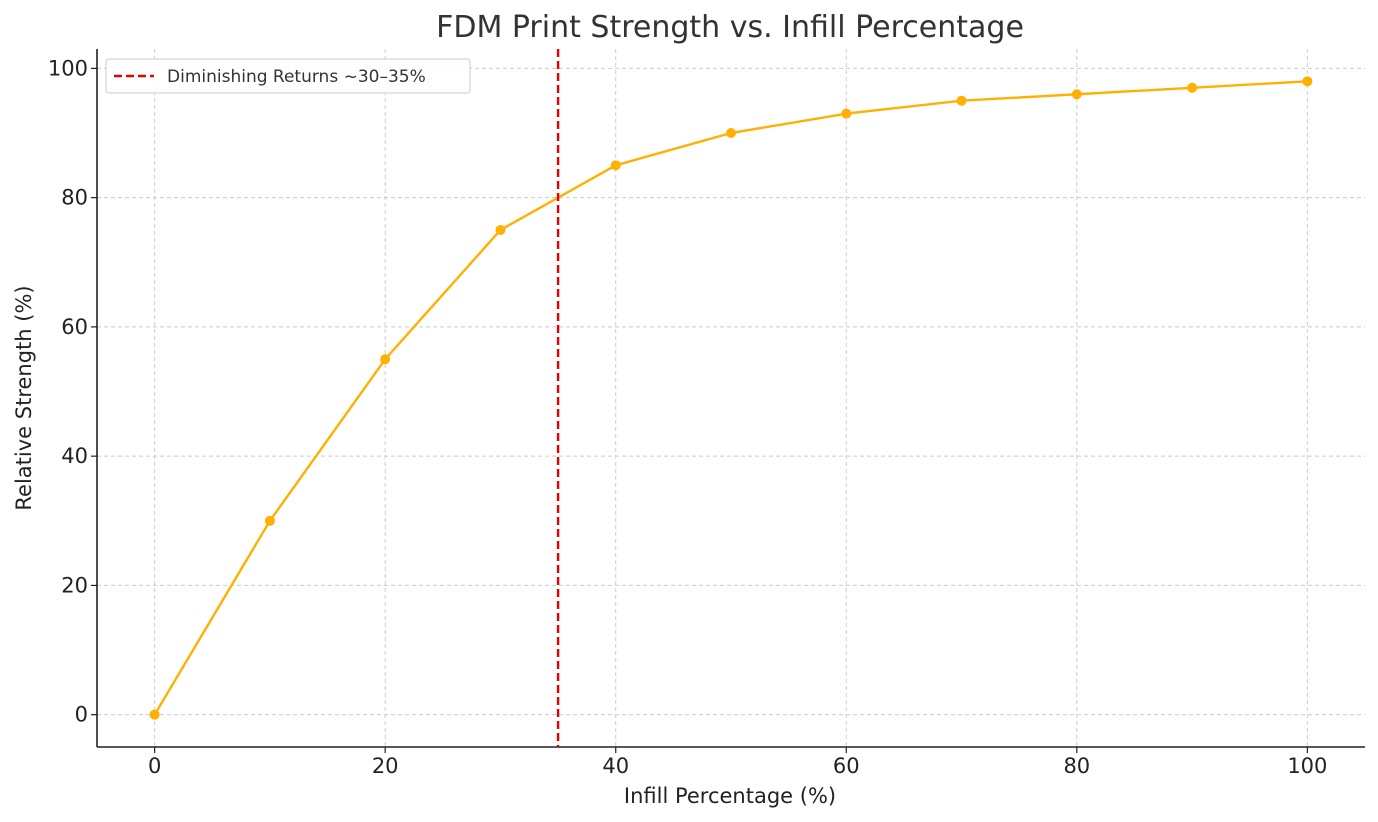 The width and height of the screenshot is (1378, 822). I want to click on x-axis-label: Infill Percentage (%), so click(730, 796).